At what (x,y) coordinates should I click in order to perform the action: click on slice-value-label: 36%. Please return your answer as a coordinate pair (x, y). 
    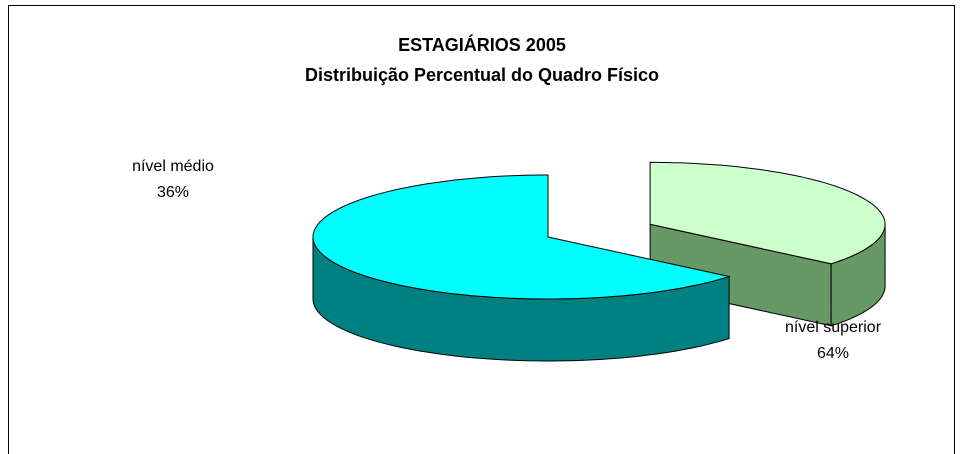
    Looking at the image, I should click on (173, 192).